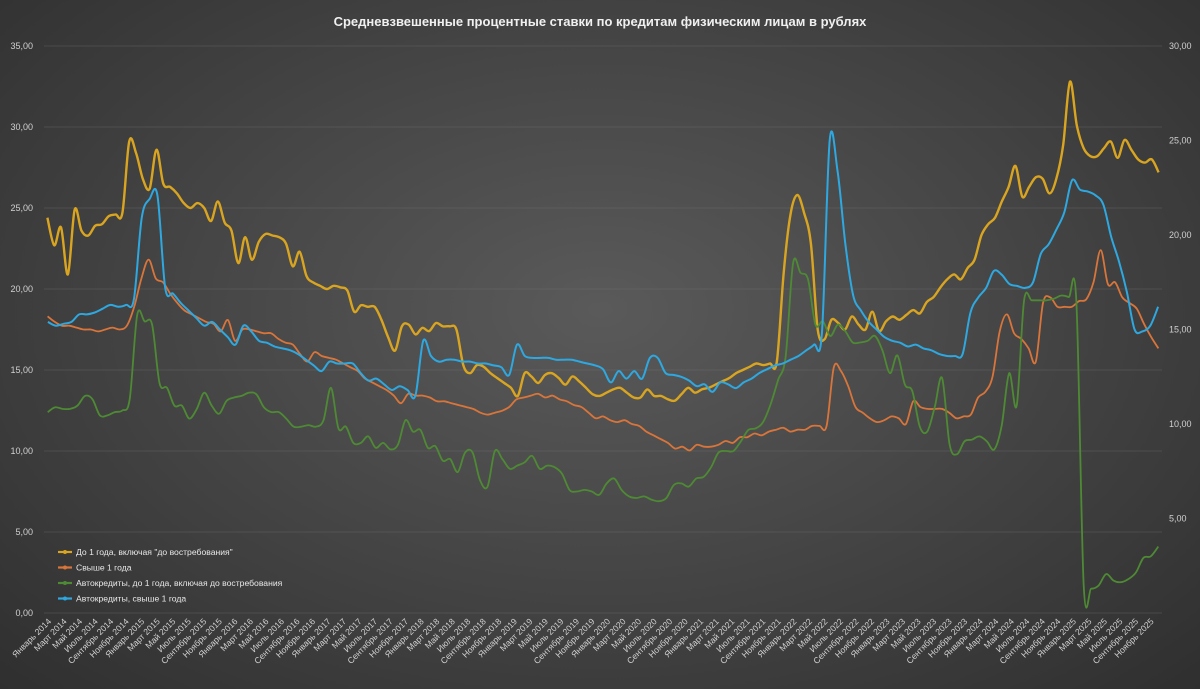 Image resolution: width=1200 pixels, height=689 pixels. What do you see at coordinates (21, 451) in the screenshot?
I see `left-tick-label: 10,00` at bounding box center [21, 451].